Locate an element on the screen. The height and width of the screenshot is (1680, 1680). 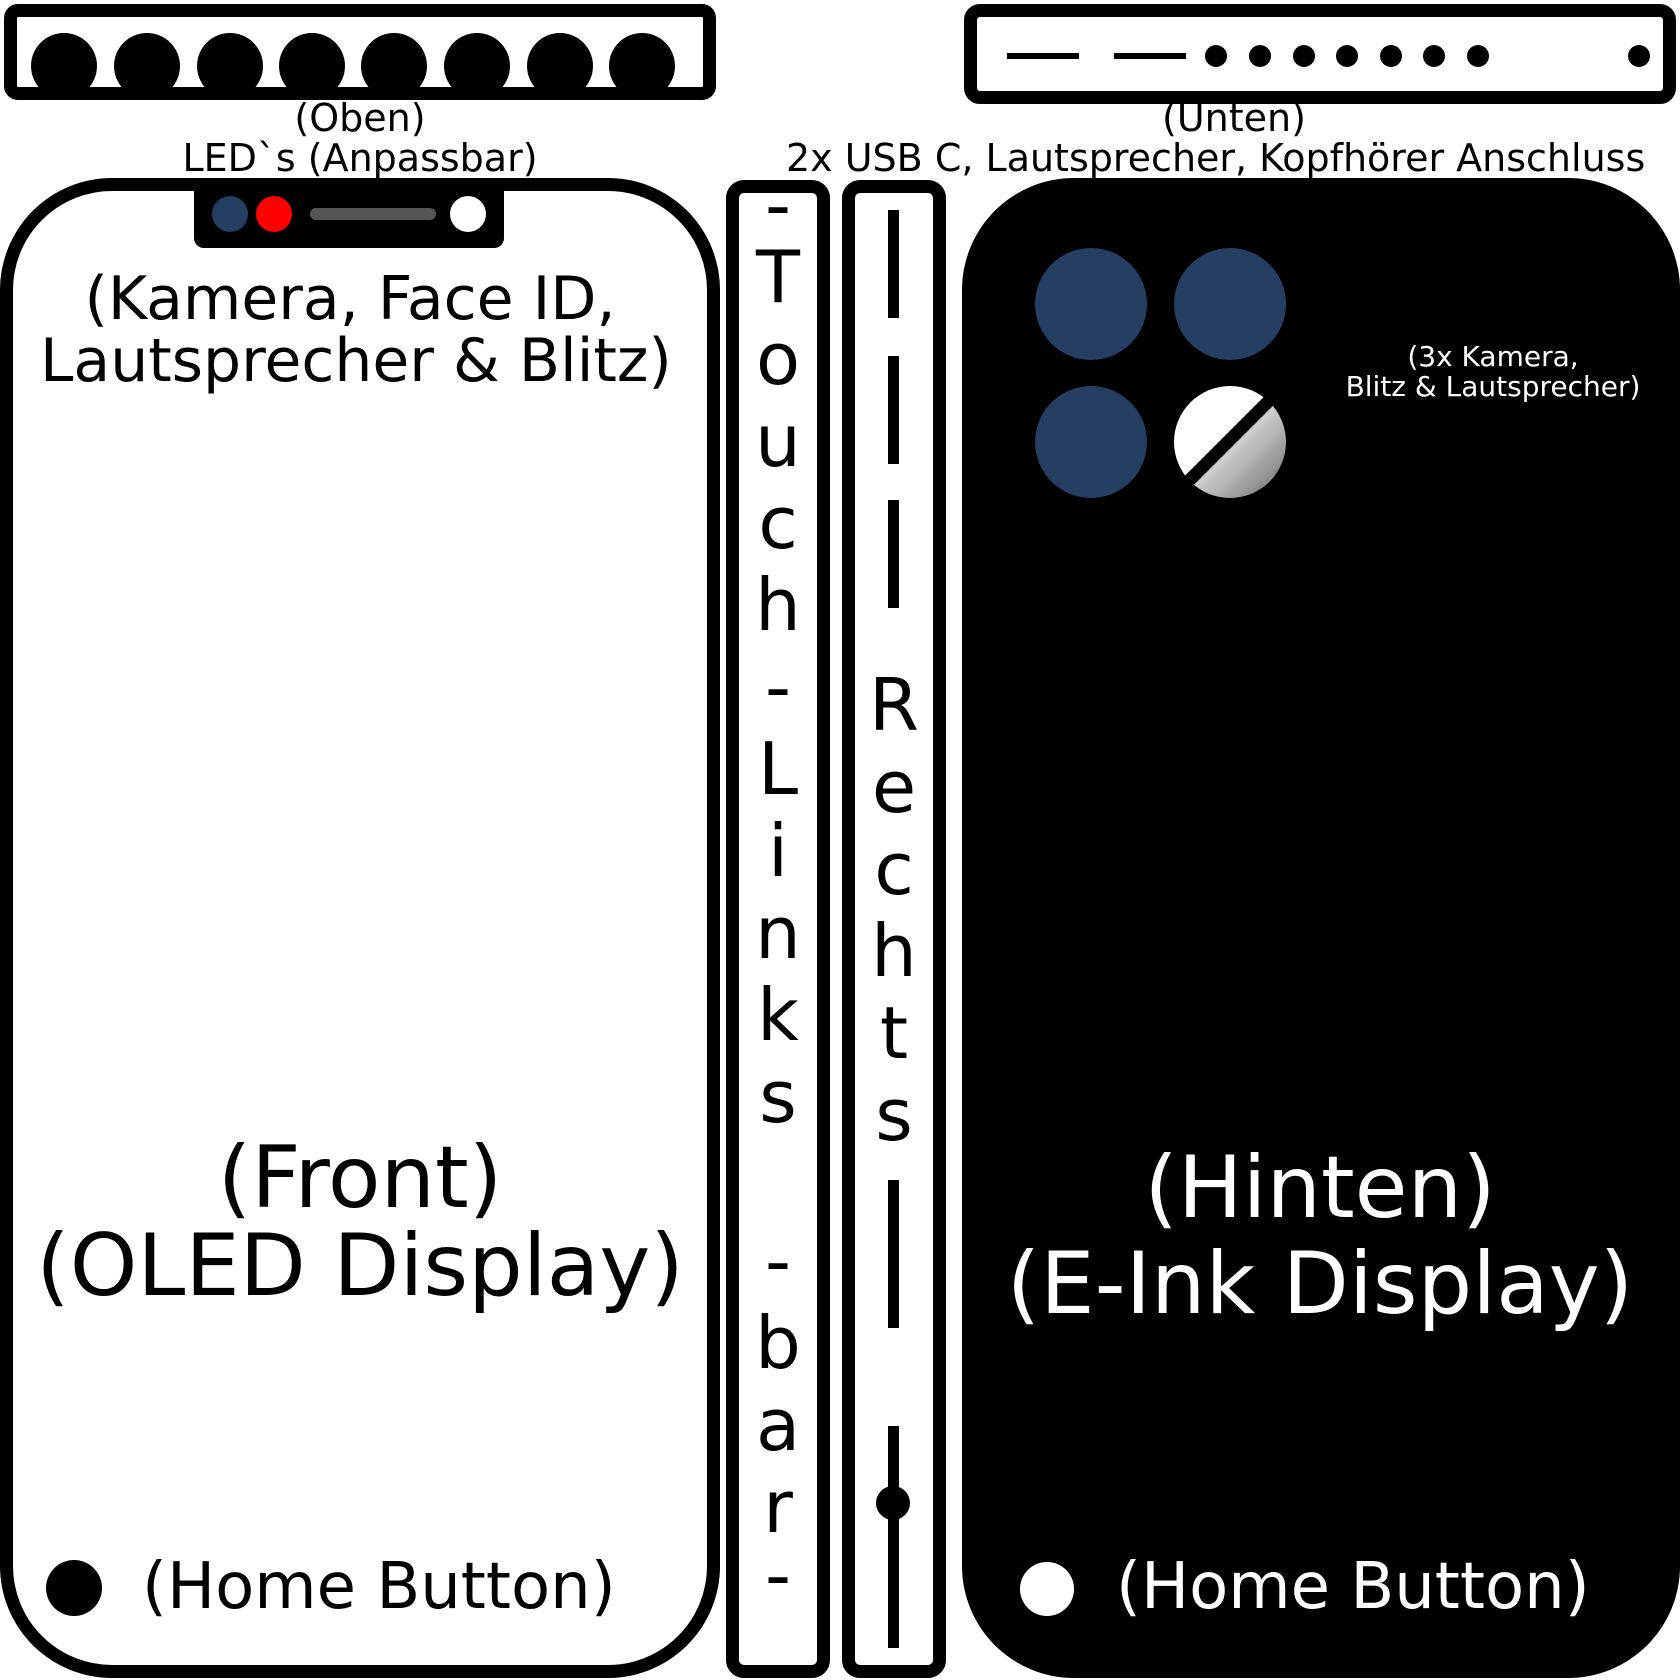
bottom-edge-title: (Unten) is located at coordinates (1234, 118).